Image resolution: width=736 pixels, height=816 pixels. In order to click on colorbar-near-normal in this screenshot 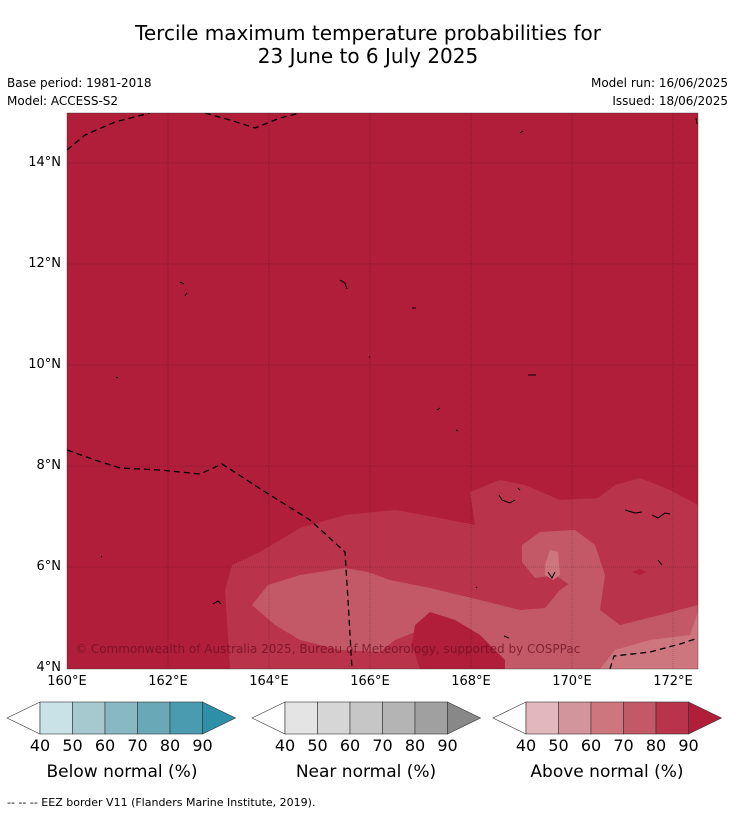, I will do `click(366, 718)`.